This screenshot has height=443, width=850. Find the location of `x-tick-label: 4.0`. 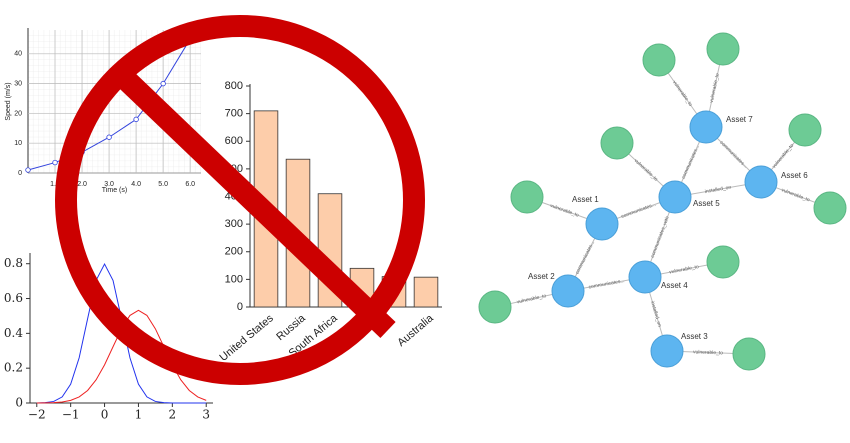

x-tick-label: 4.0 is located at coordinates (136, 184).